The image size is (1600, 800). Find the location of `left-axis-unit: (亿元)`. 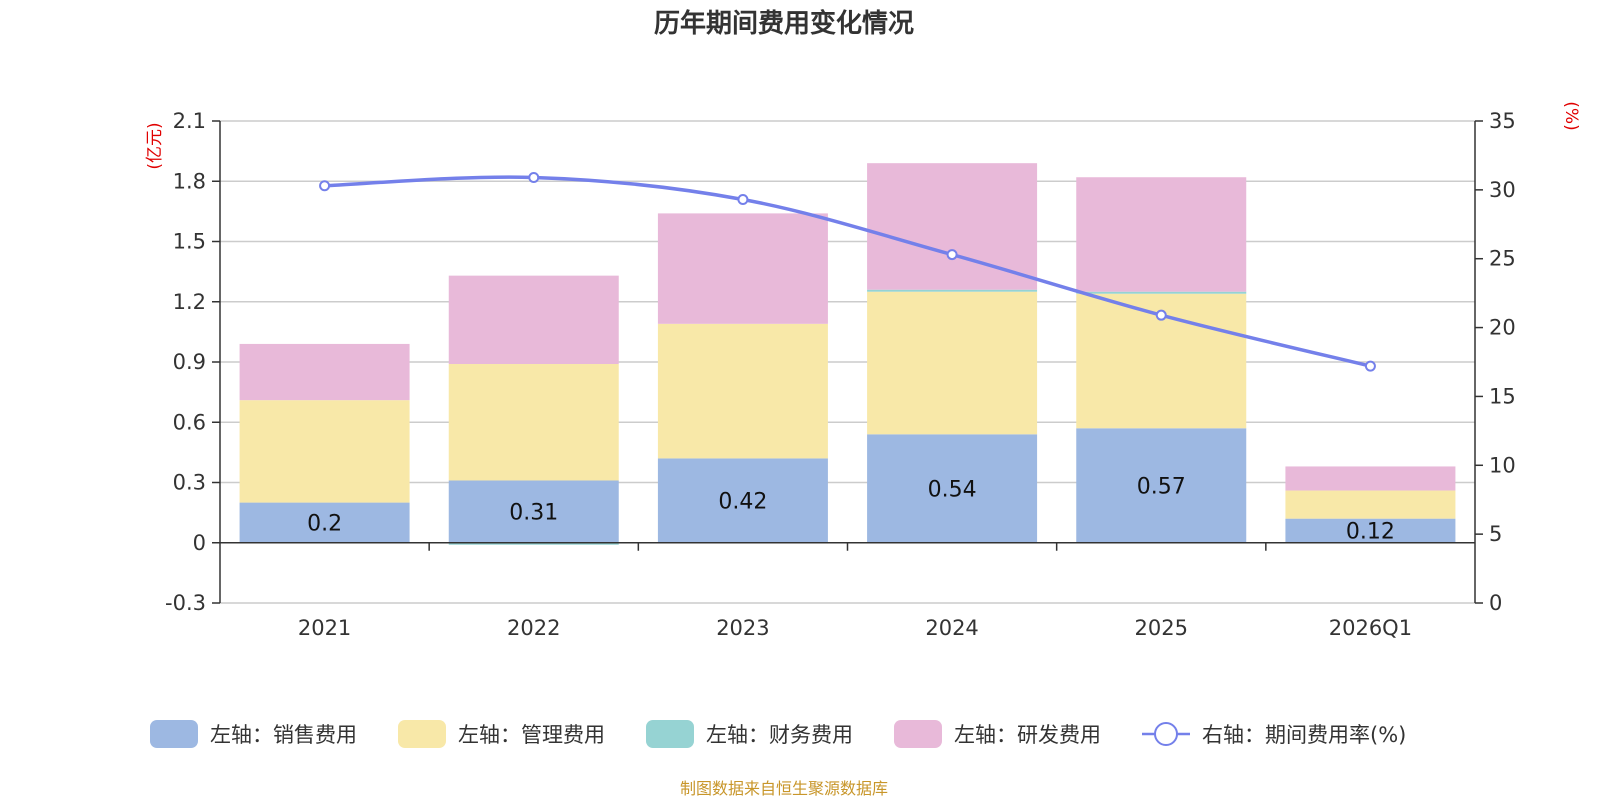

left-axis-unit: (亿元) is located at coordinates (155, 145).